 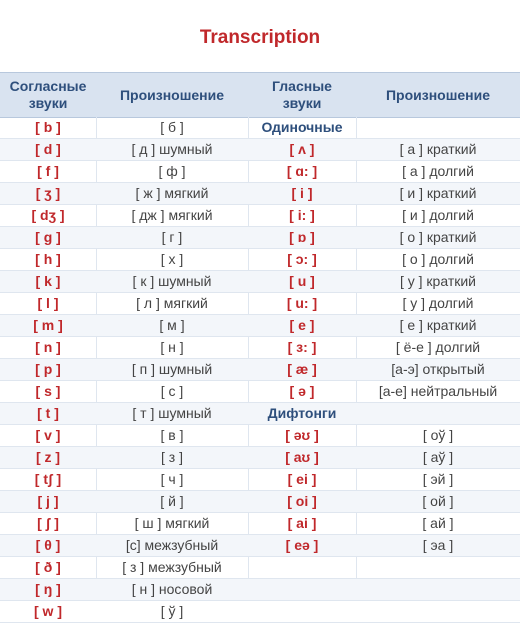 What do you see at coordinates (302, 171) in the screenshot?
I see `vowel-symbol: [ ɑ: ]` at bounding box center [302, 171].